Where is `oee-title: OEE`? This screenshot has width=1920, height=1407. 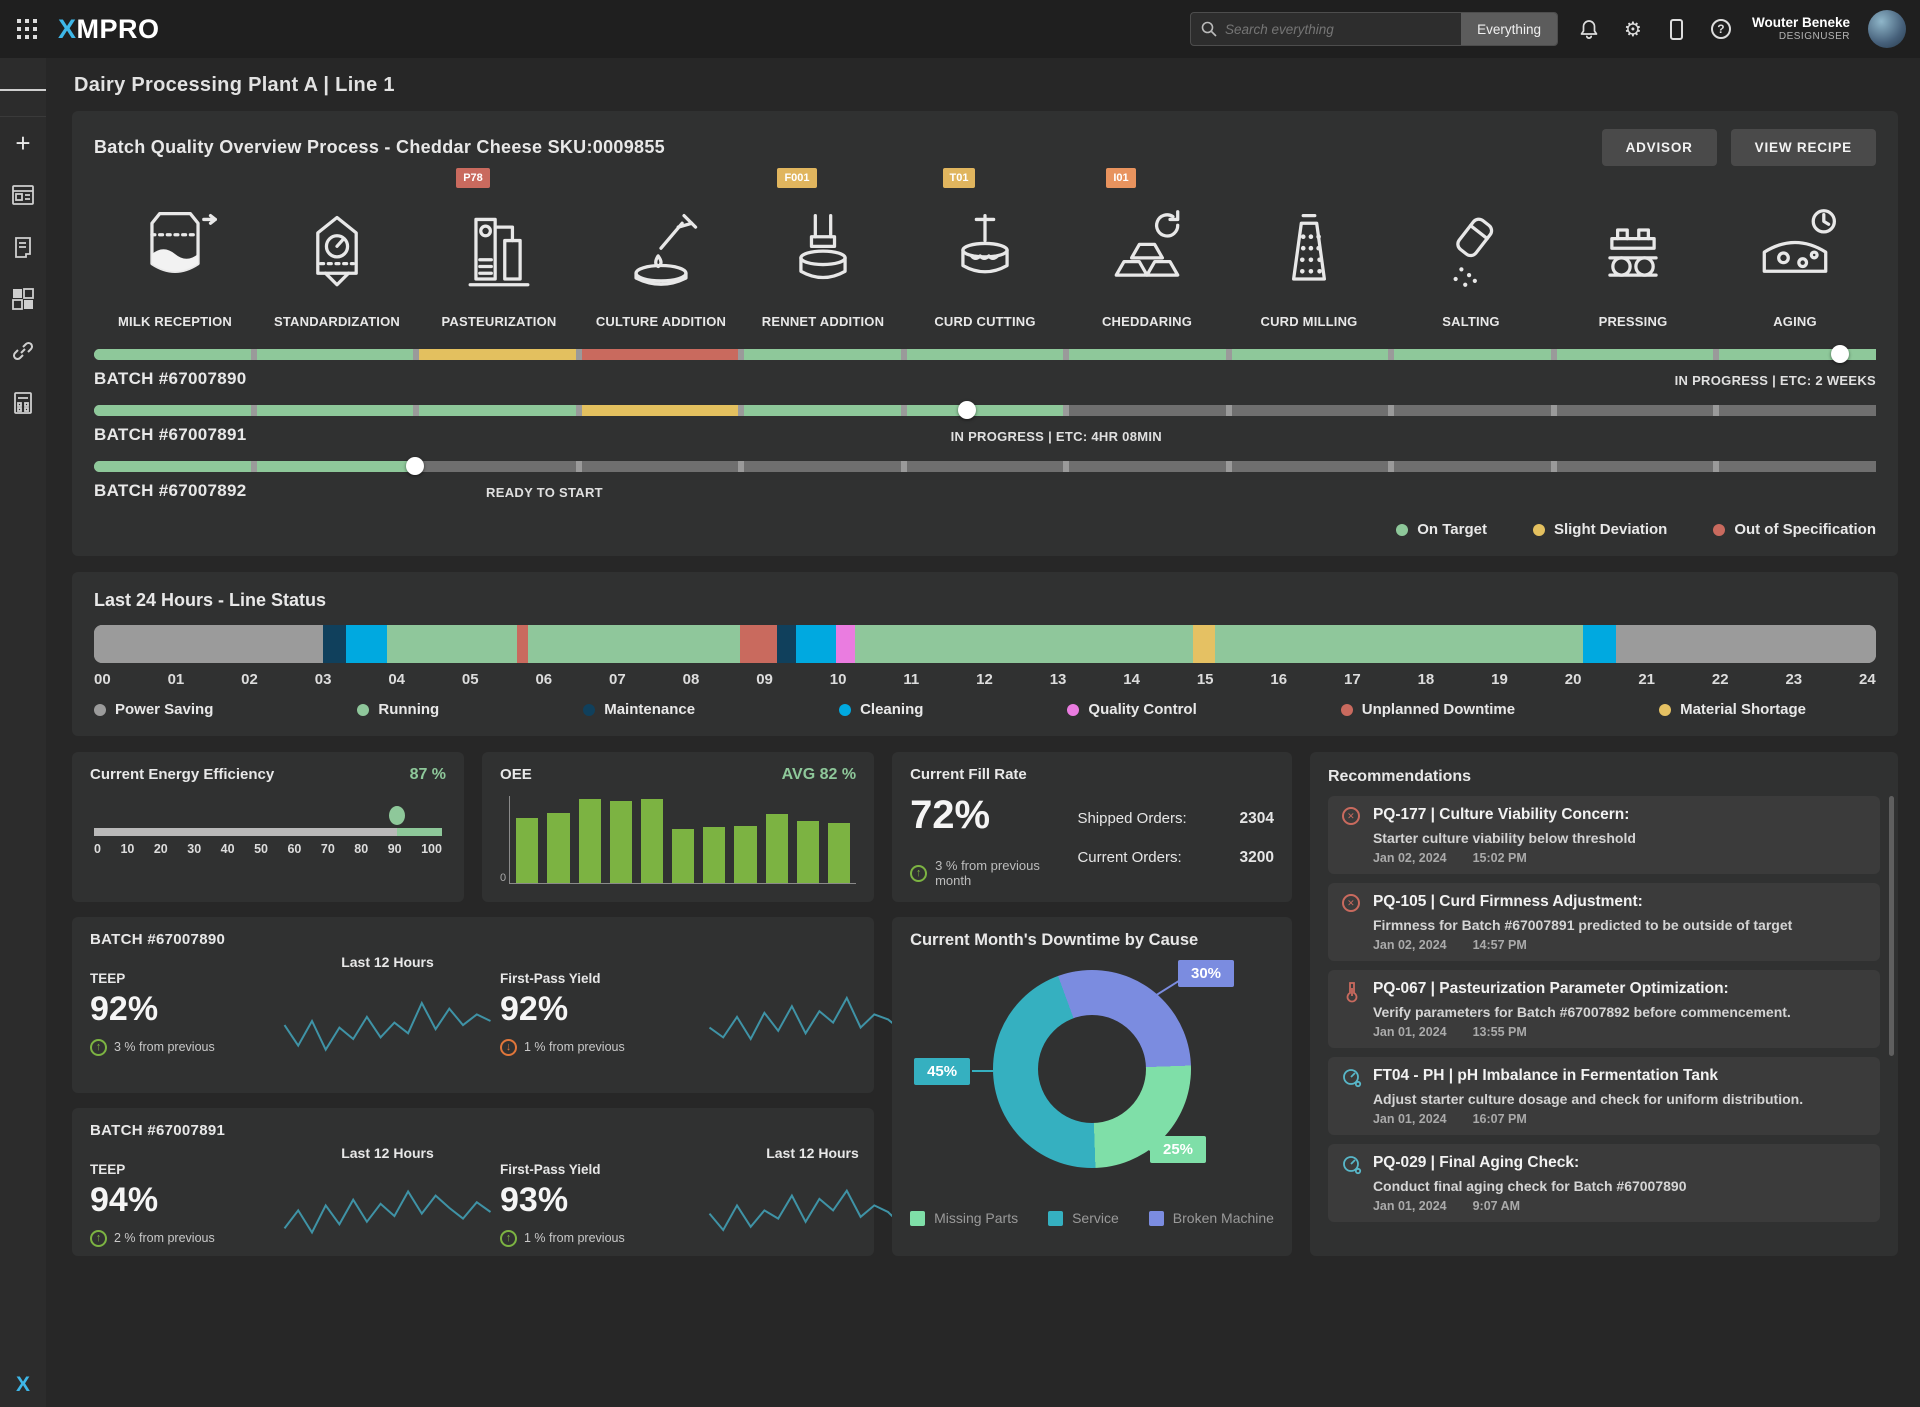 oee-title: OEE is located at coordinates (516, 774).